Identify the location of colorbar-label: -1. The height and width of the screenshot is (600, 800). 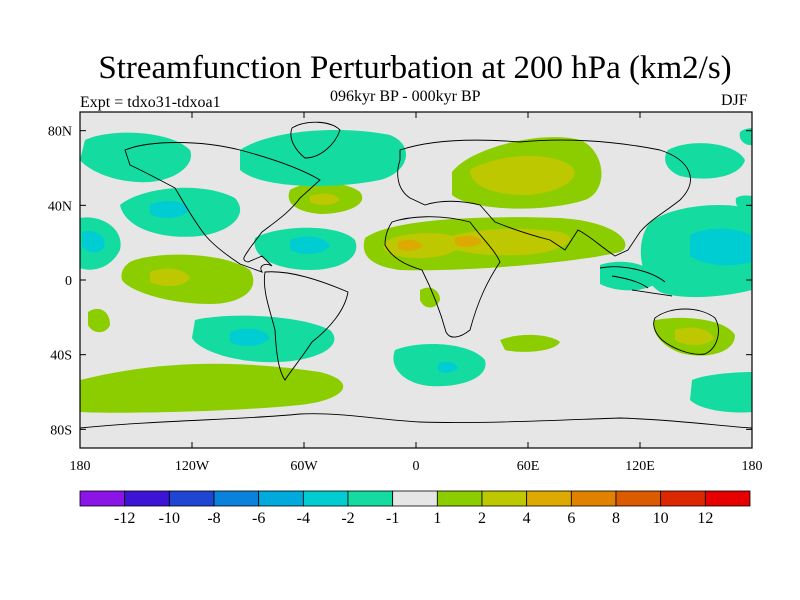
(392, 518).